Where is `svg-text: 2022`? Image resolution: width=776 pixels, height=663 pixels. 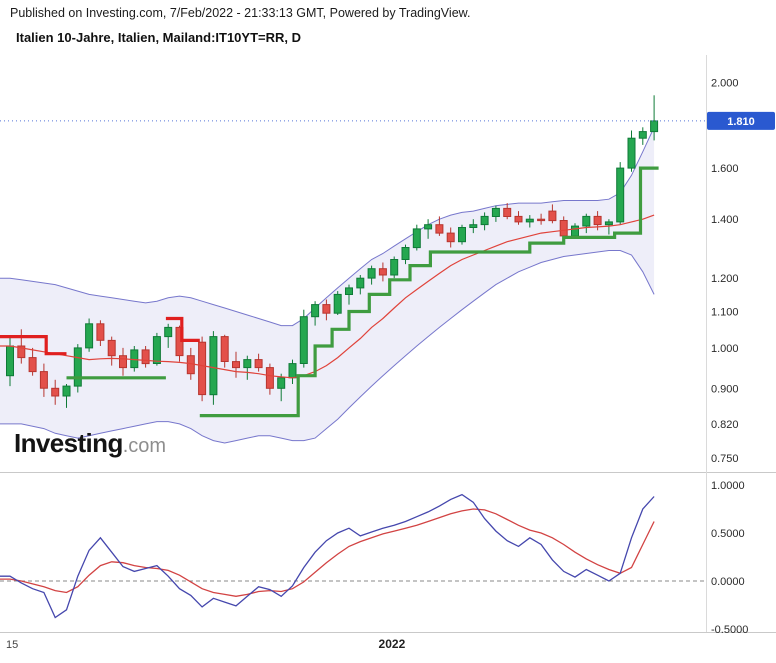
svg-text: 2022 is located at coordinates (392, 644).